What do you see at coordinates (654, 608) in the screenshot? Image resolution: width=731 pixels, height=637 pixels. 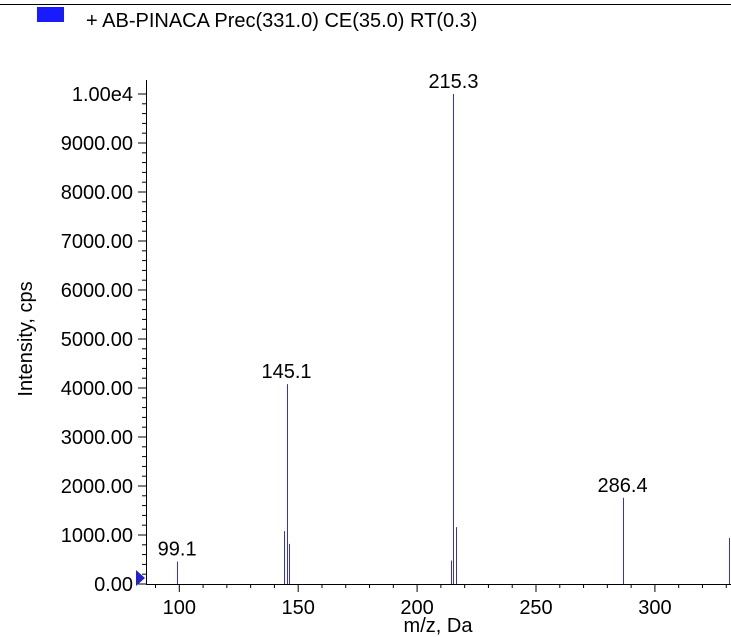 I see `x-tick-label: 300` at bounding box center [654, 608].